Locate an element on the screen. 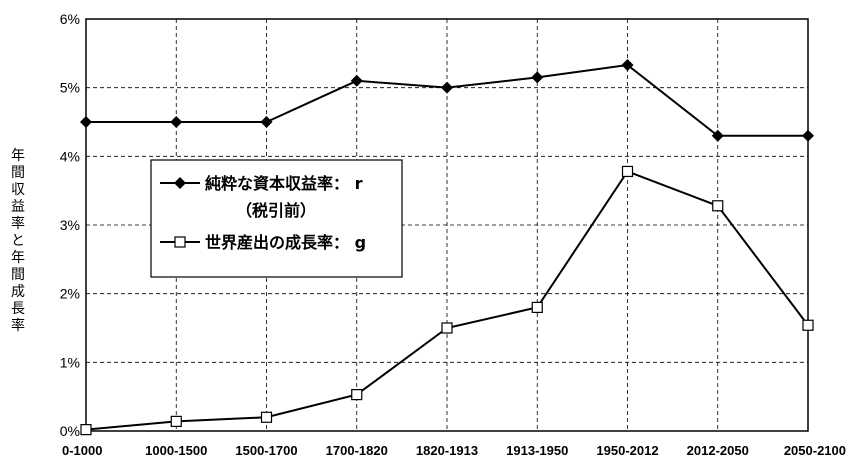  legend-marker-g is located at coordinates (180, 242).